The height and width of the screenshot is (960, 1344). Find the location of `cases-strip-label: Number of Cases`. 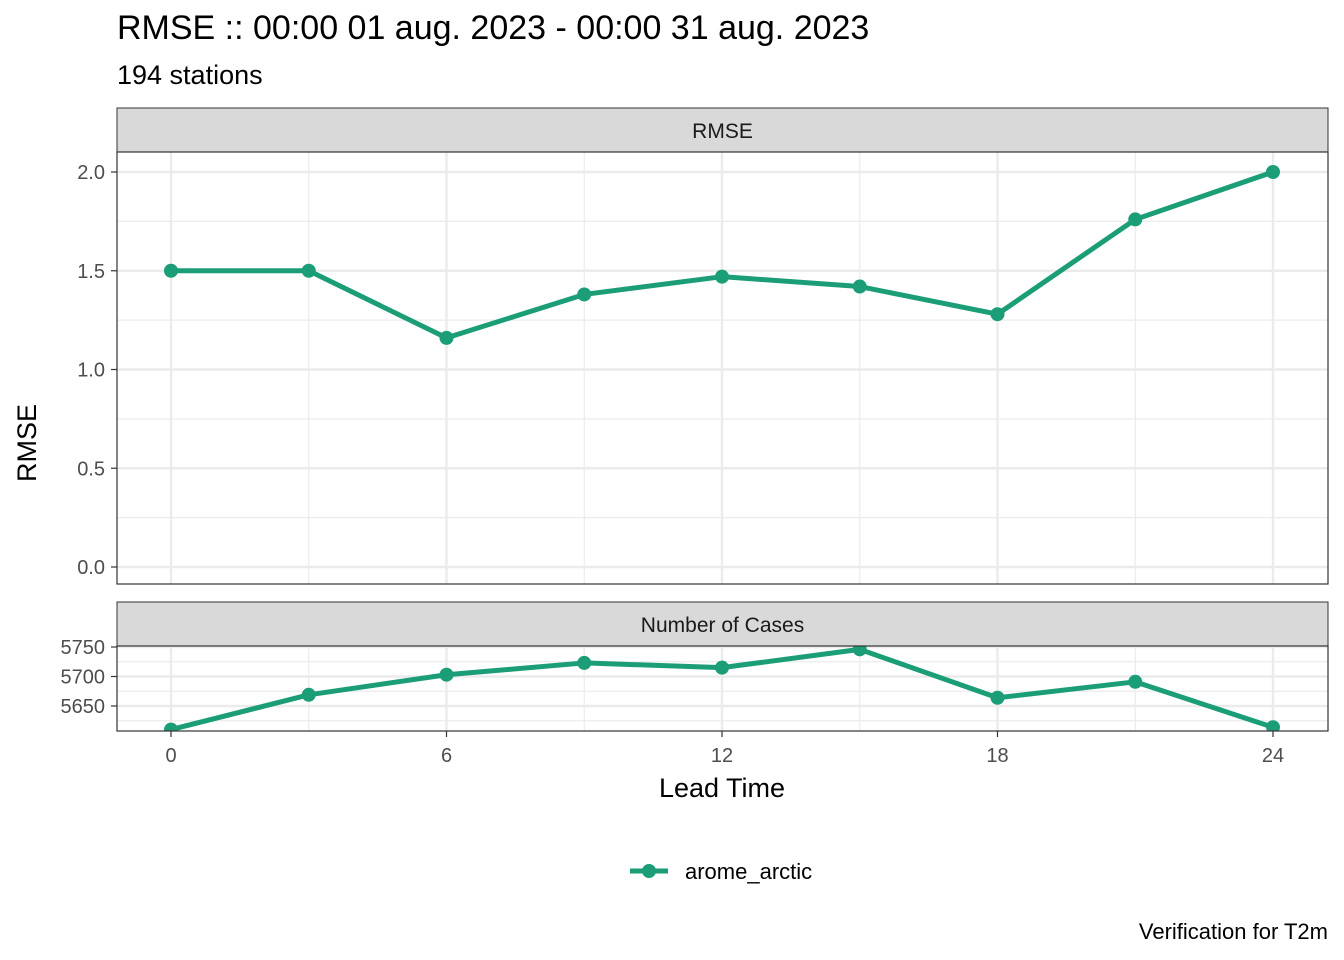

cases-strip-label: Number of Cases is located at coordinates (722, 625).